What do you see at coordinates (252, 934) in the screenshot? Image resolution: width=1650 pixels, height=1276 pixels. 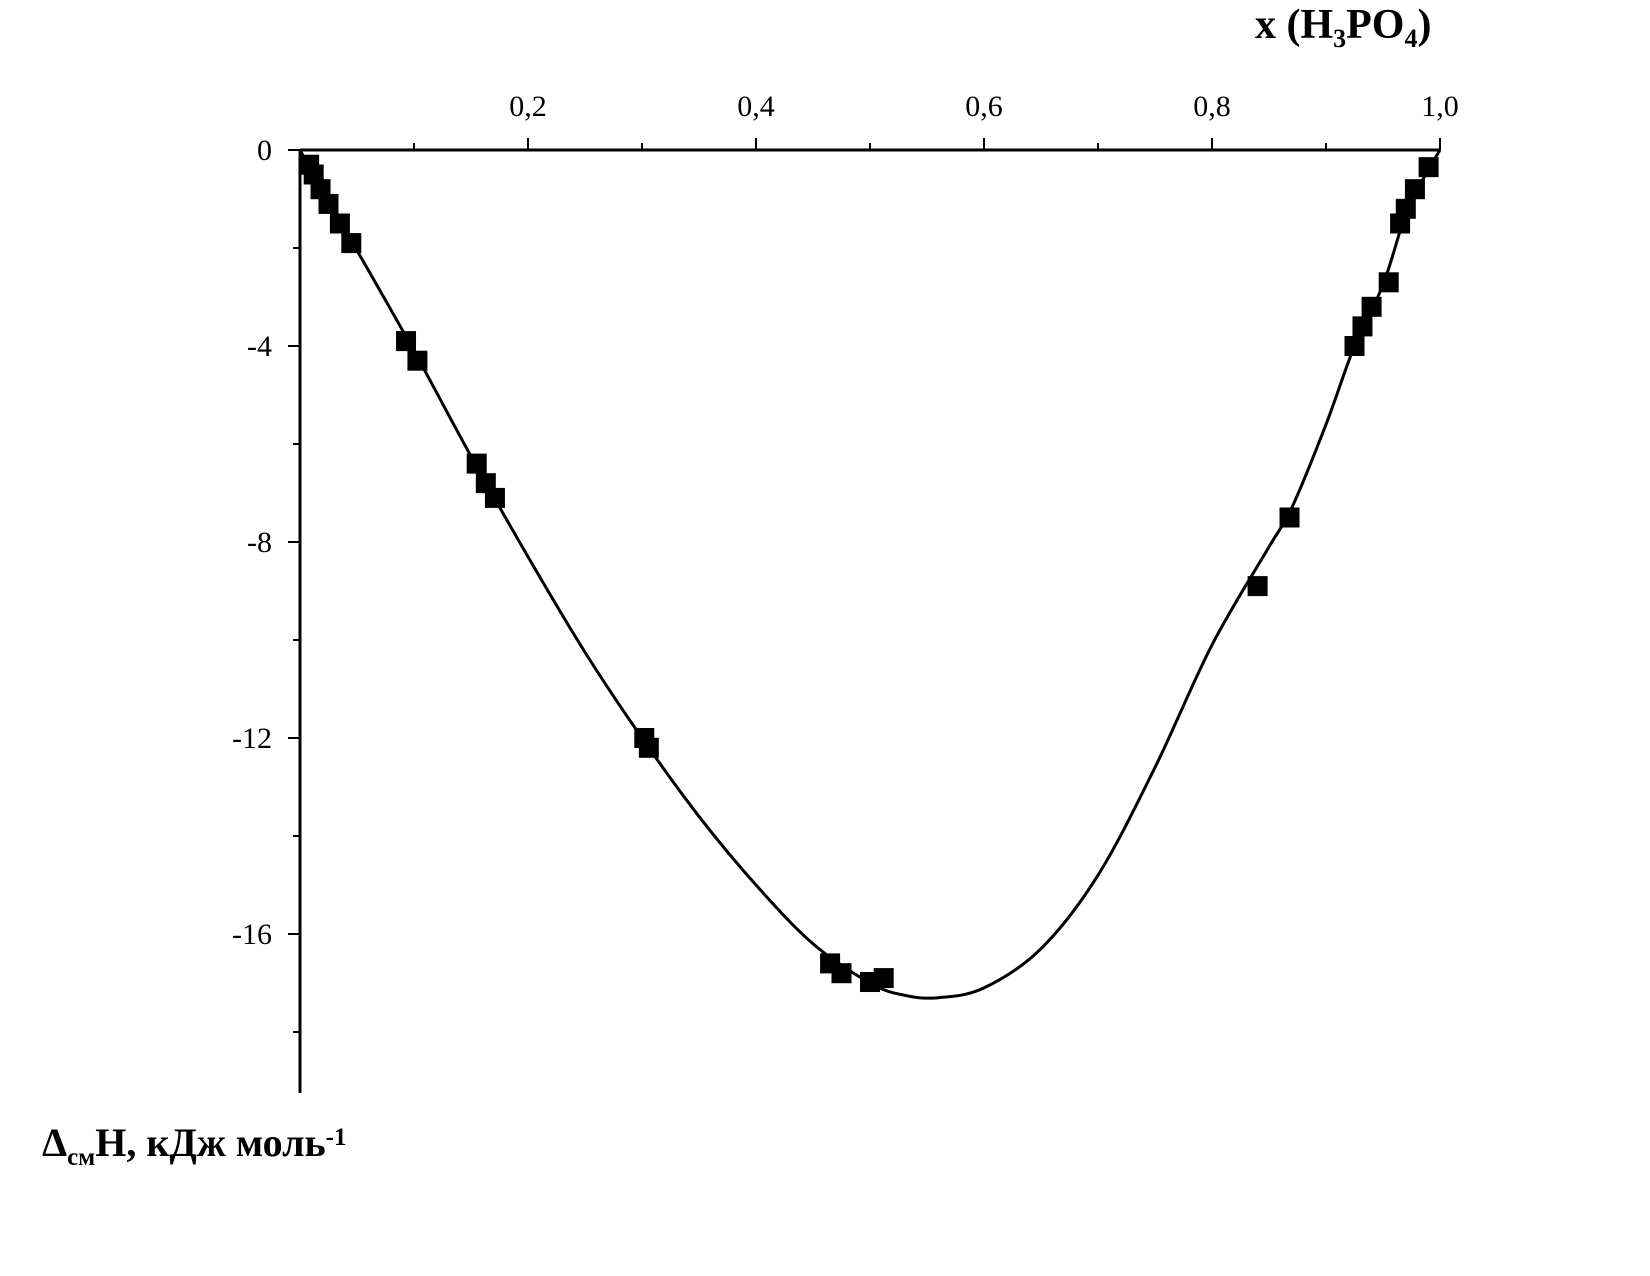 I see `y-tick-label: -16` at bounding box center [252, 934].